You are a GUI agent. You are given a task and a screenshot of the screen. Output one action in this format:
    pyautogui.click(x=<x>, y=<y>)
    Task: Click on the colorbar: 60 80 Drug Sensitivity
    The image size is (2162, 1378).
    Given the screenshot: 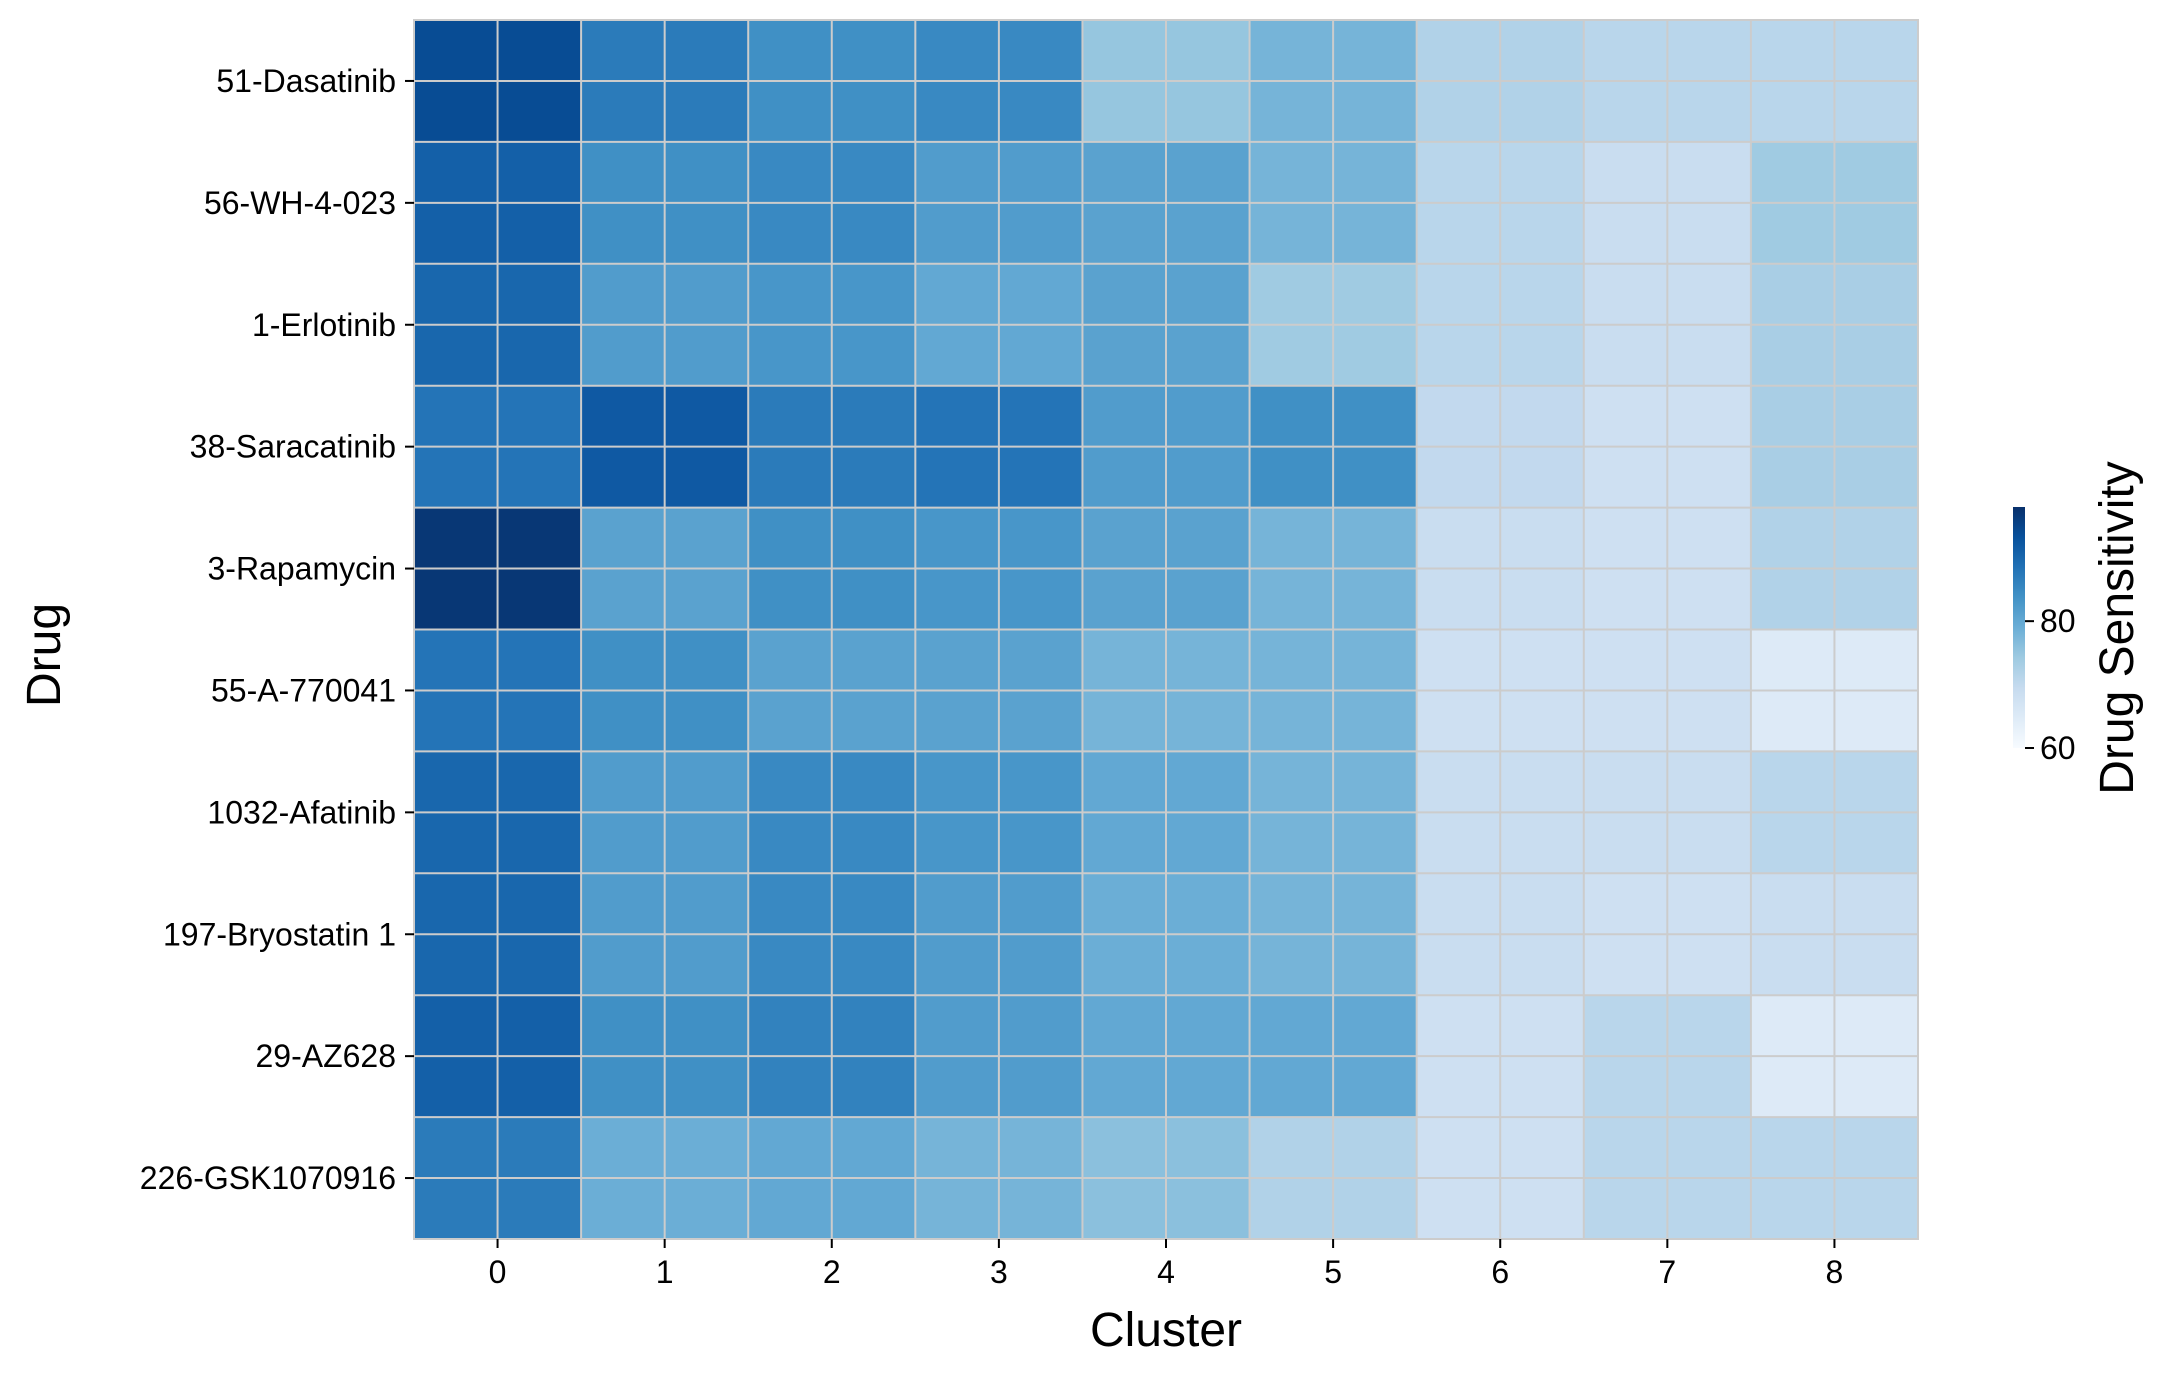 What is the action you would take?
    pyautogui.click(x=2078, y=628)
    